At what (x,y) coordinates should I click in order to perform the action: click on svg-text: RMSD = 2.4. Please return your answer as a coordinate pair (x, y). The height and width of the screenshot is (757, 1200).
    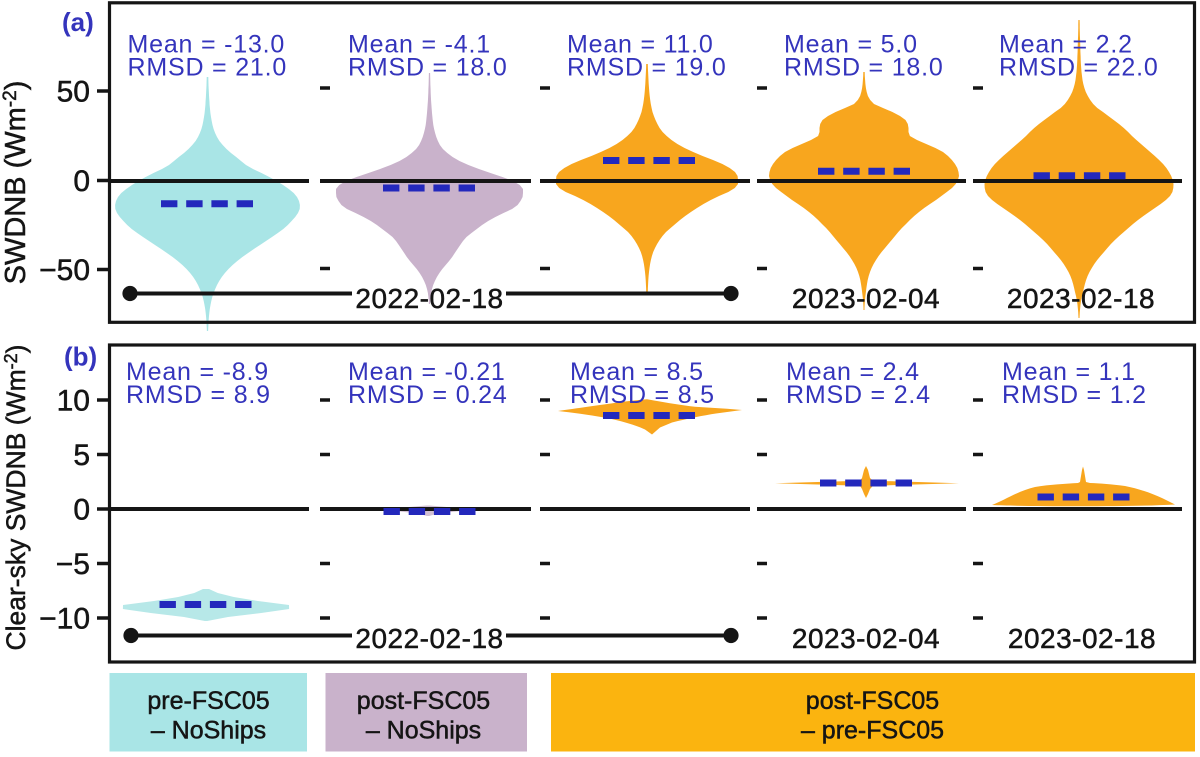
    Looking at the image, I should click on (858, 395).